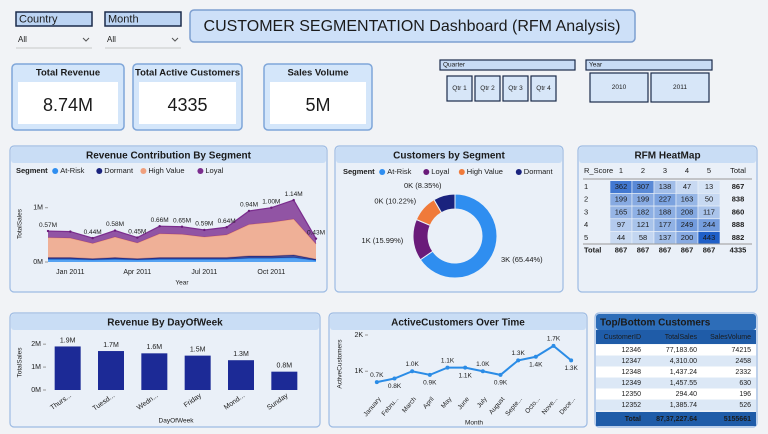 The image size is (768, 434). Describe the element at coordinates (465, 375) in the screenshot. I see `data-label: 1.1K` at that location.